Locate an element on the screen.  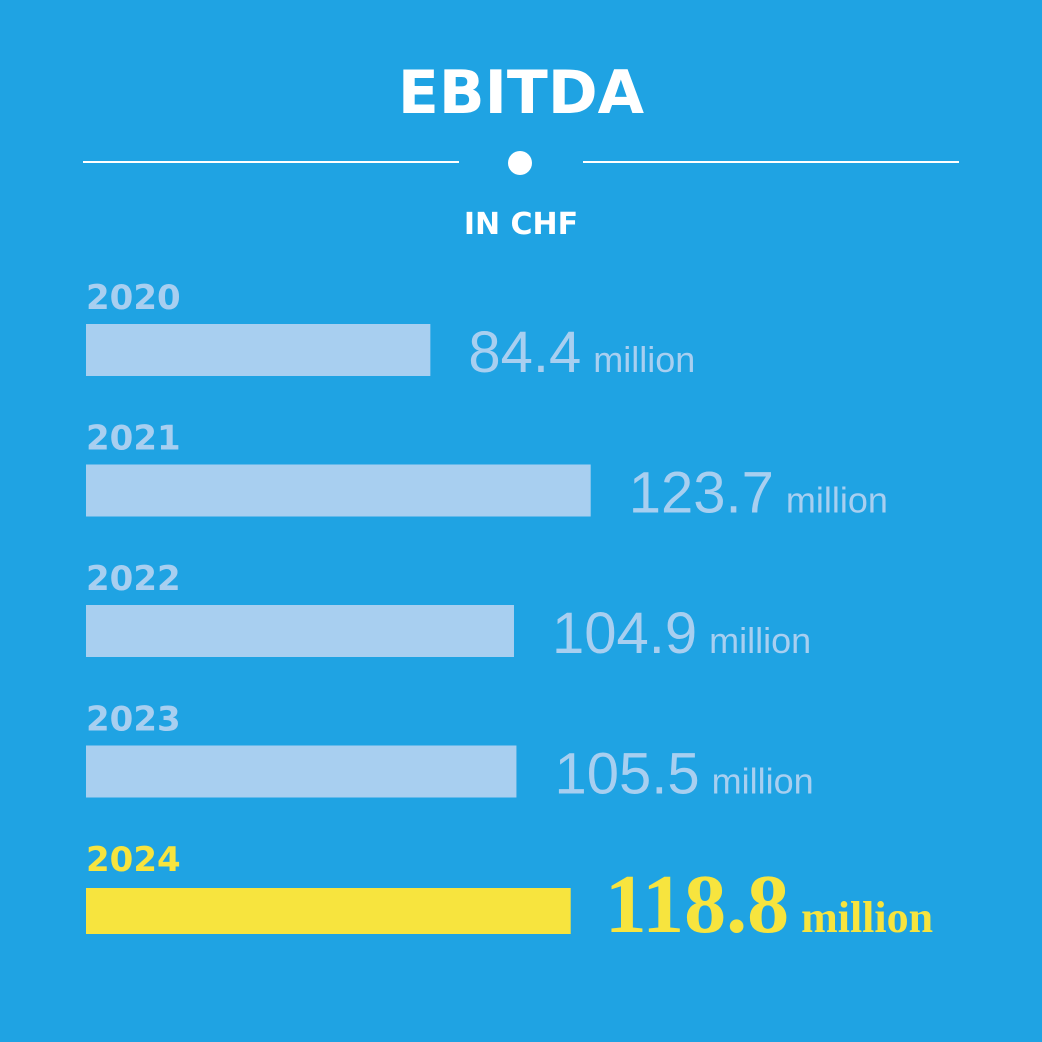
value-number-2020: 84.4 is located at coordinates (524, 352).